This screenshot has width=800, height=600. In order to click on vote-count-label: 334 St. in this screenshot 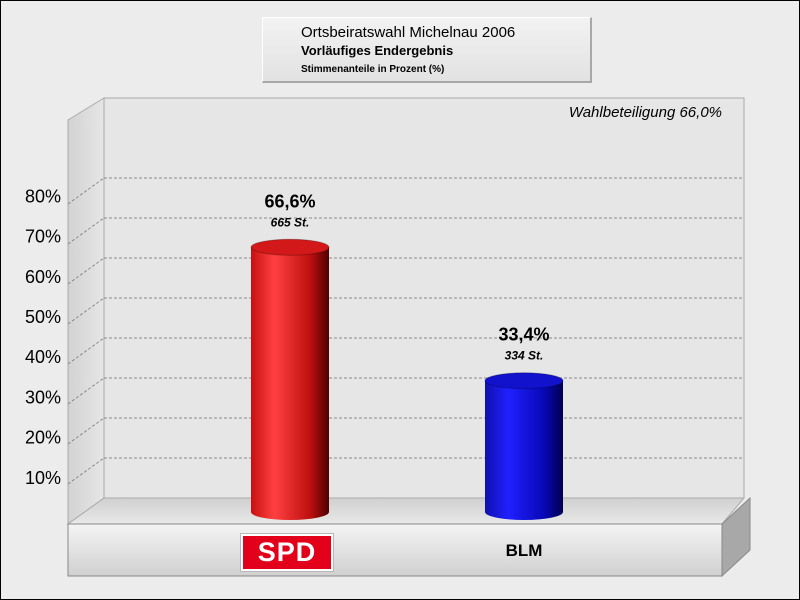, I will do `click(524, 356)`.